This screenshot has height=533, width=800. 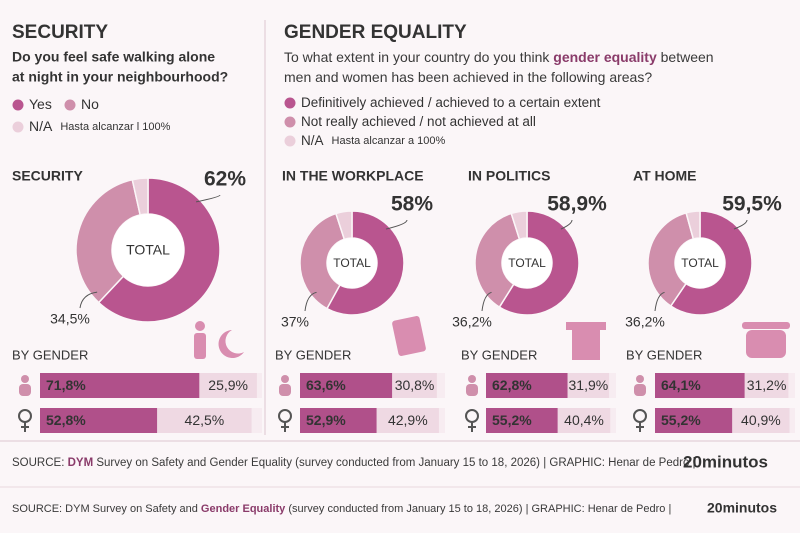 I want to click on source-part: Gender Equality, so click(x=243, y=509).